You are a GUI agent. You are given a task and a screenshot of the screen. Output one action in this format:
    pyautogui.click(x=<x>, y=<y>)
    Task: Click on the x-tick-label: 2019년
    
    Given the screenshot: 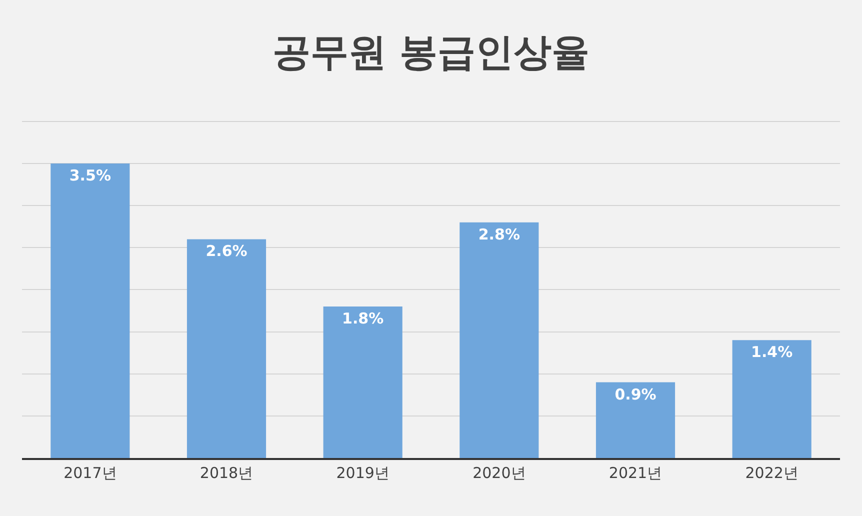 What is the action you would take?
    pyautogui.click(x=363, y=473)
    